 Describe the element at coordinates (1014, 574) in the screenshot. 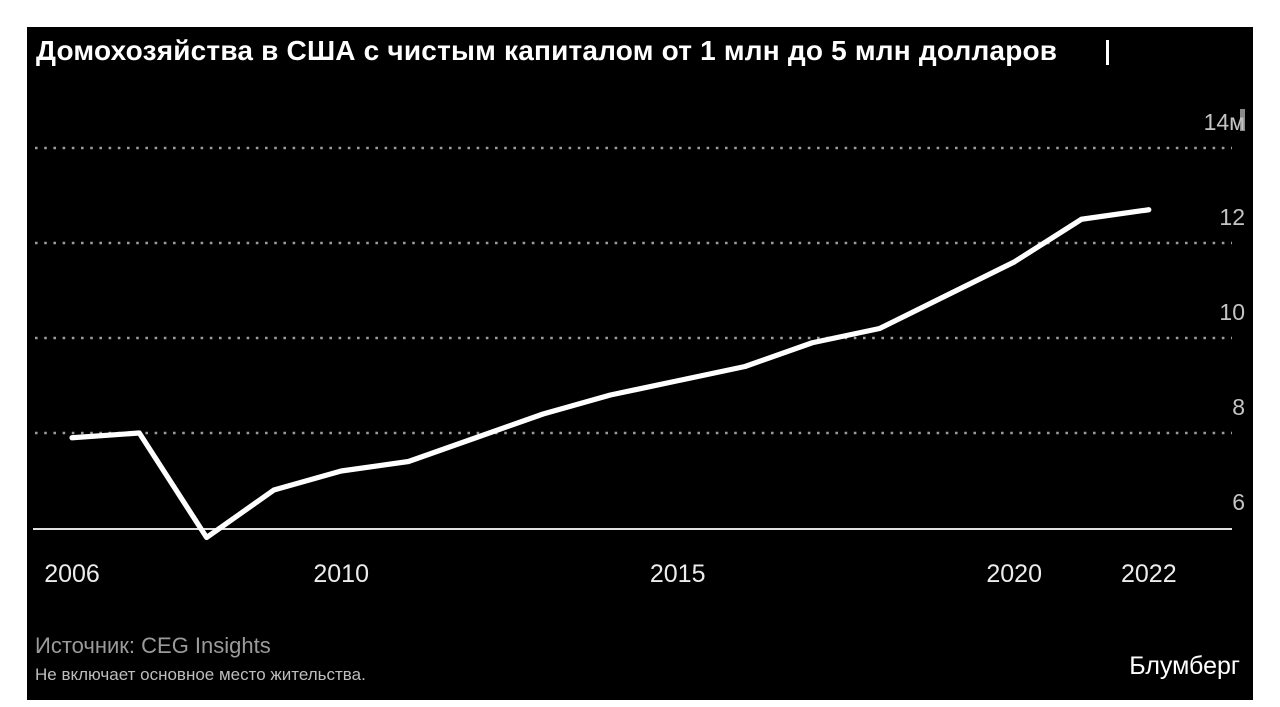

I see `x-axis-label: 2020` at that location.